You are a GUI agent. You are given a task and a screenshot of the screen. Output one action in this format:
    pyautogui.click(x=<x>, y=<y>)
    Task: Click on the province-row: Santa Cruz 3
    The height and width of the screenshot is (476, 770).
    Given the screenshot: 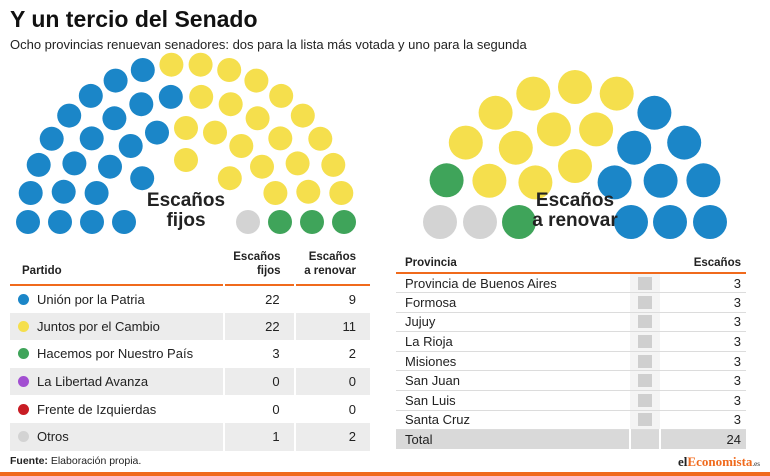 What is the action you would take?
    pyautogui.click(x=571, y=420)
    